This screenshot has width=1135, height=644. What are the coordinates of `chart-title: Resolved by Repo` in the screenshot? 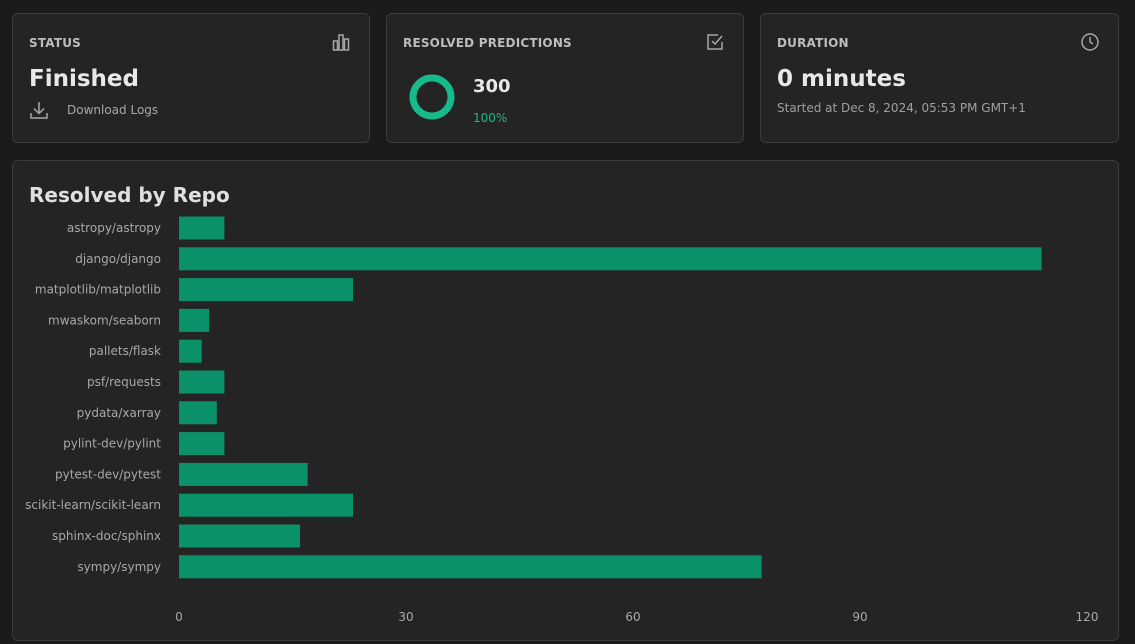 It's located at (129, 195).